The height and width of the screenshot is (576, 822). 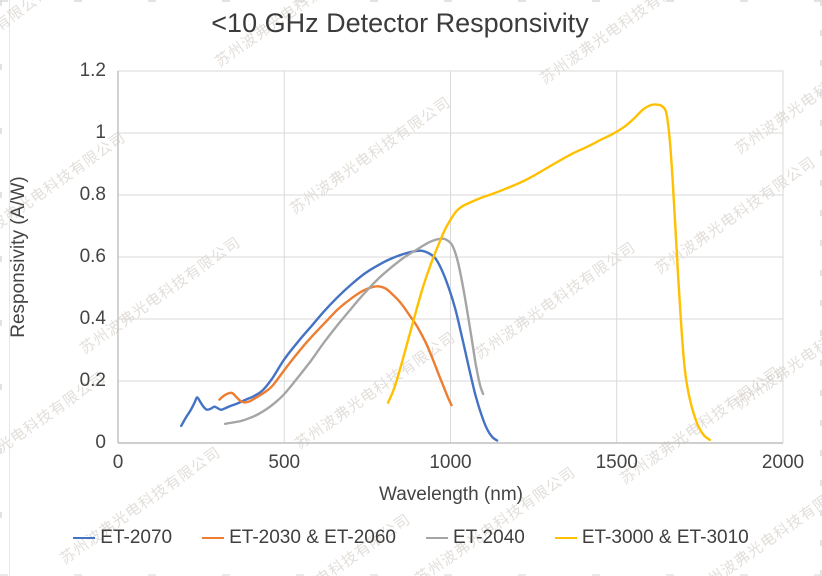 What do you see at coordinates (9, 288) in the screenshot?
I see `page-edge-line` at bounding box center [9, 288].